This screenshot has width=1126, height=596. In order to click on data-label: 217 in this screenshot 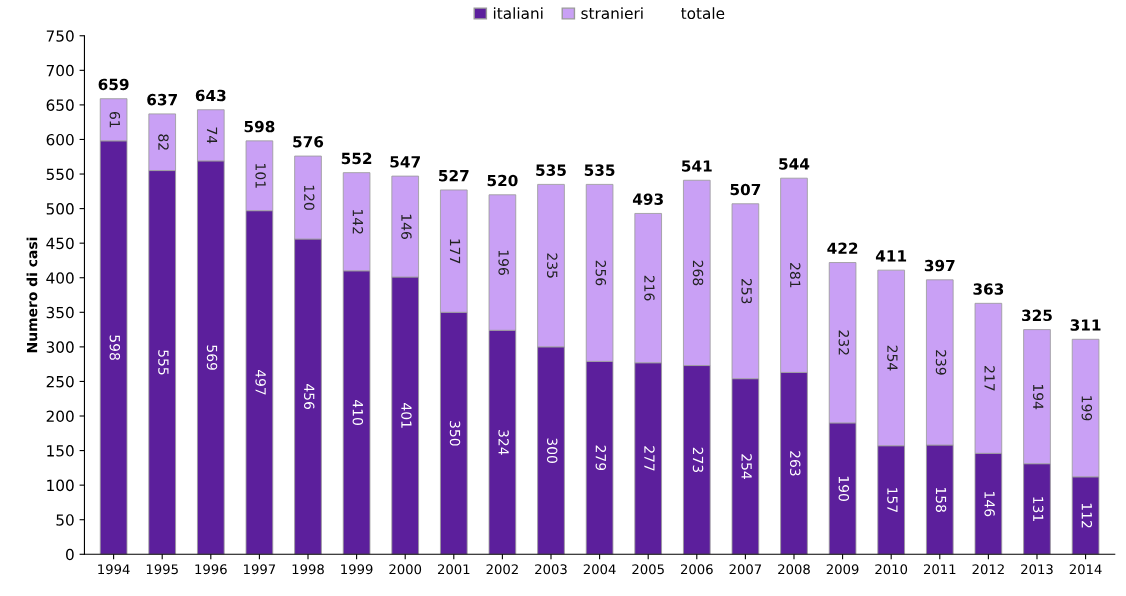, I will do `click(989, 378)`.